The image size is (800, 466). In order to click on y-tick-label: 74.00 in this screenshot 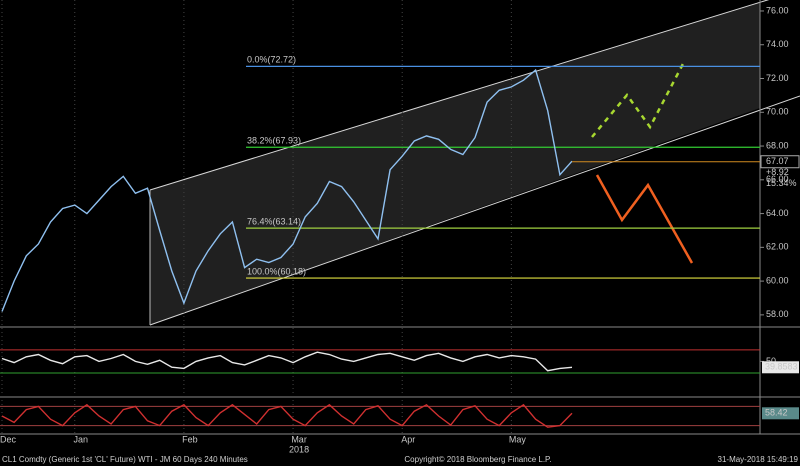, I will do `click(777, 44)`.